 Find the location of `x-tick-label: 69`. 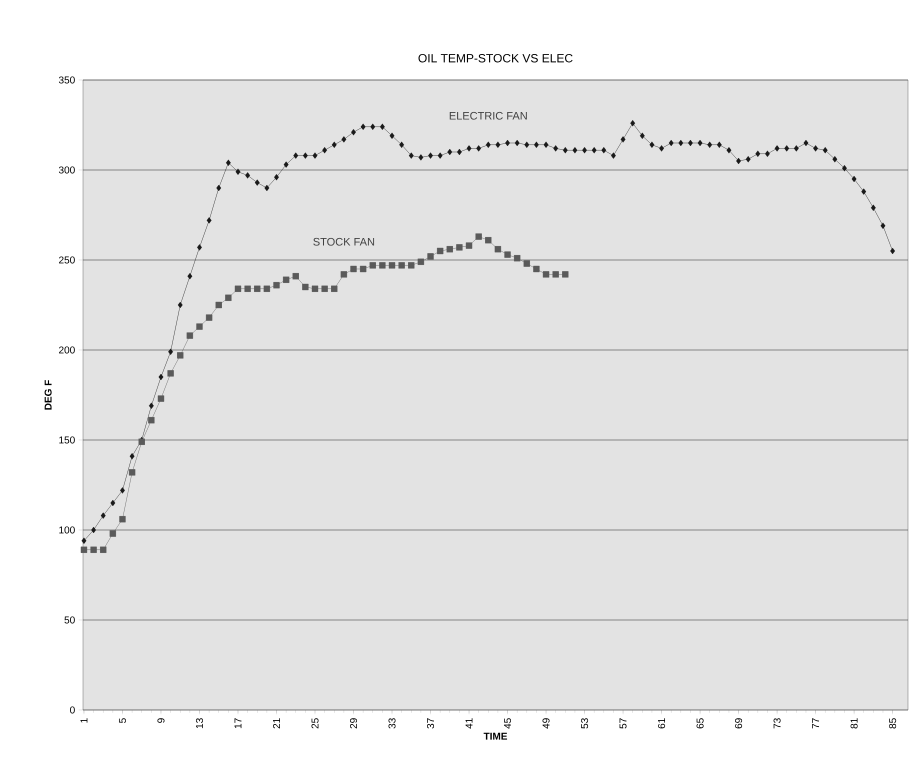

x-tick-label: 69 is located at coordinates (738, 723).